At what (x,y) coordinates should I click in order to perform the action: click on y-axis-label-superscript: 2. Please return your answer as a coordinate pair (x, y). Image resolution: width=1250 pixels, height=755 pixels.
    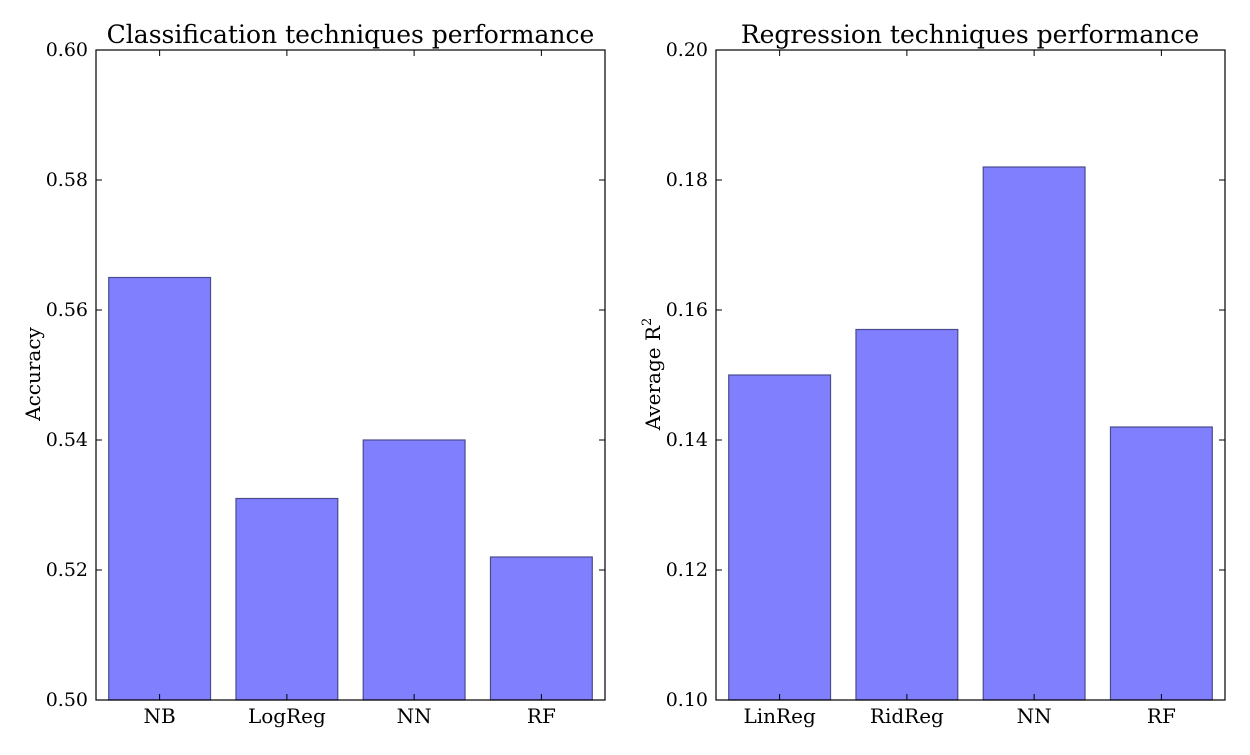
    Looking at the image, I should click on (647, 322).